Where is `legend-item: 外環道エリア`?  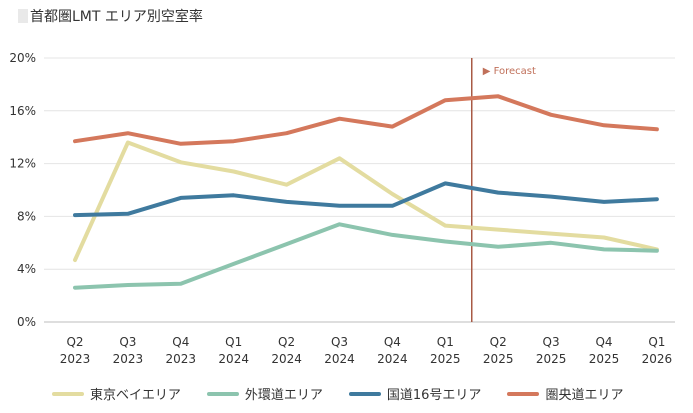 legend-item: 外環道エリア is located at coordinates (264, 393).